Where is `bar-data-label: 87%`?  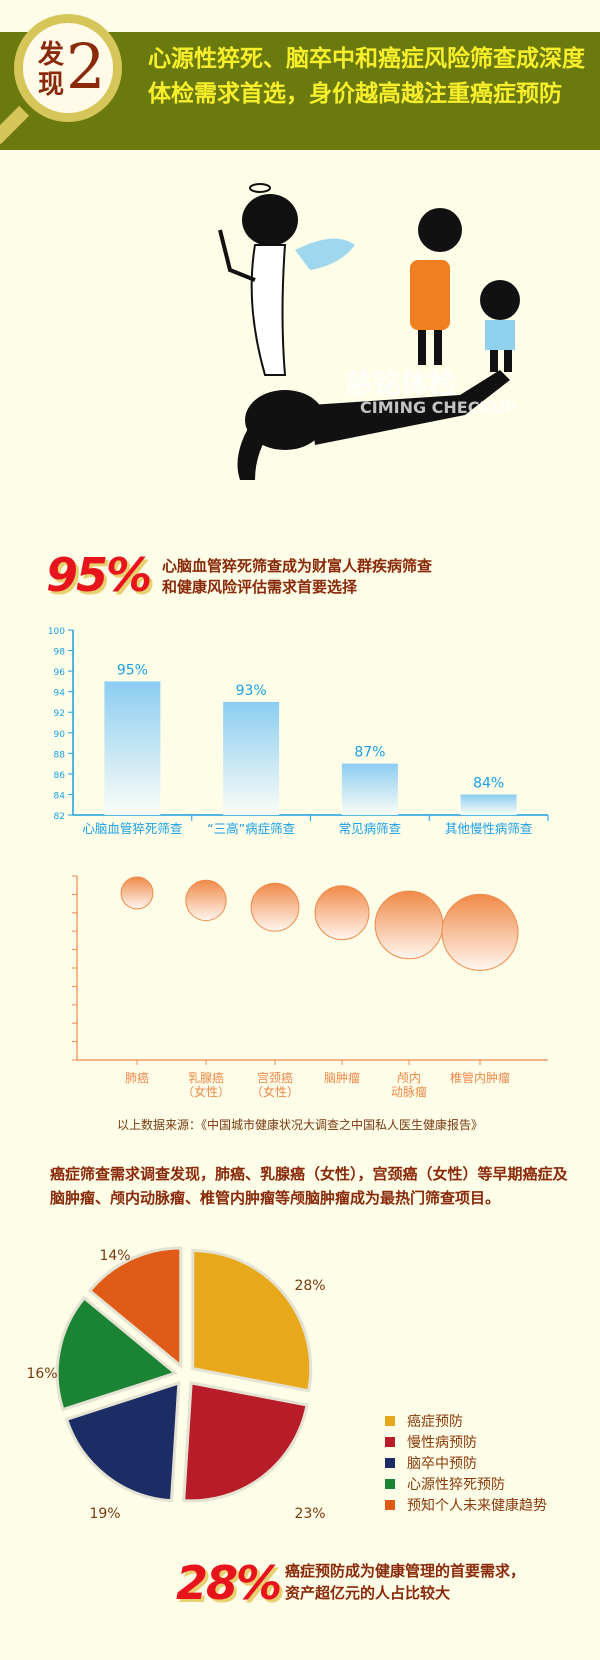 bar-data-label: 87% is located at coordinates (369, 753).